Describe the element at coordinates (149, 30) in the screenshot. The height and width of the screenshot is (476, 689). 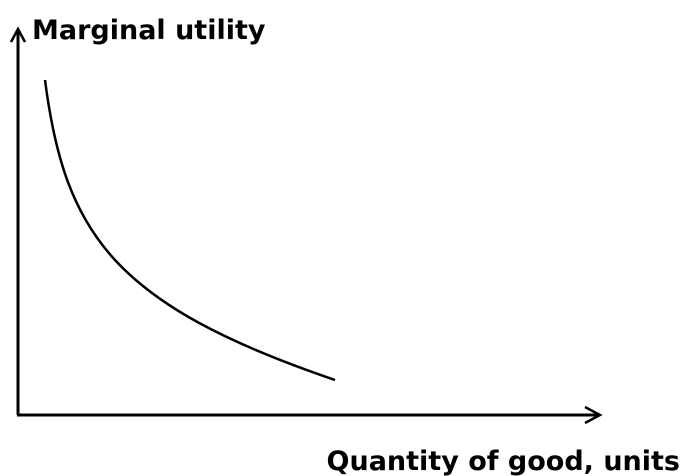
I see `y-axis-label: Marginal utility` at that location.